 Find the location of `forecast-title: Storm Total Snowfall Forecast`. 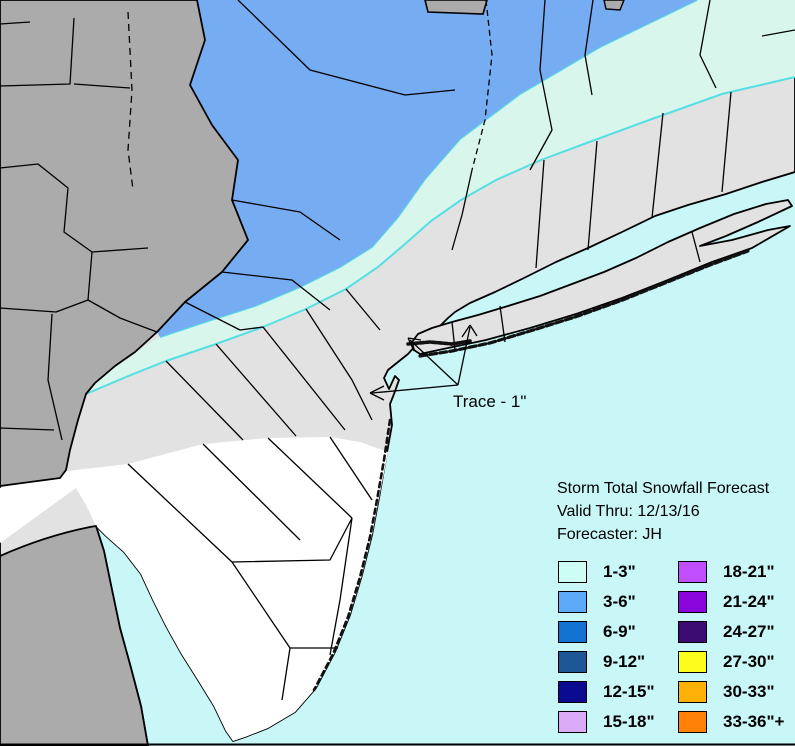

forecast-title: Storm Total Snowfall Forecast is located at coordinates (663, 488).